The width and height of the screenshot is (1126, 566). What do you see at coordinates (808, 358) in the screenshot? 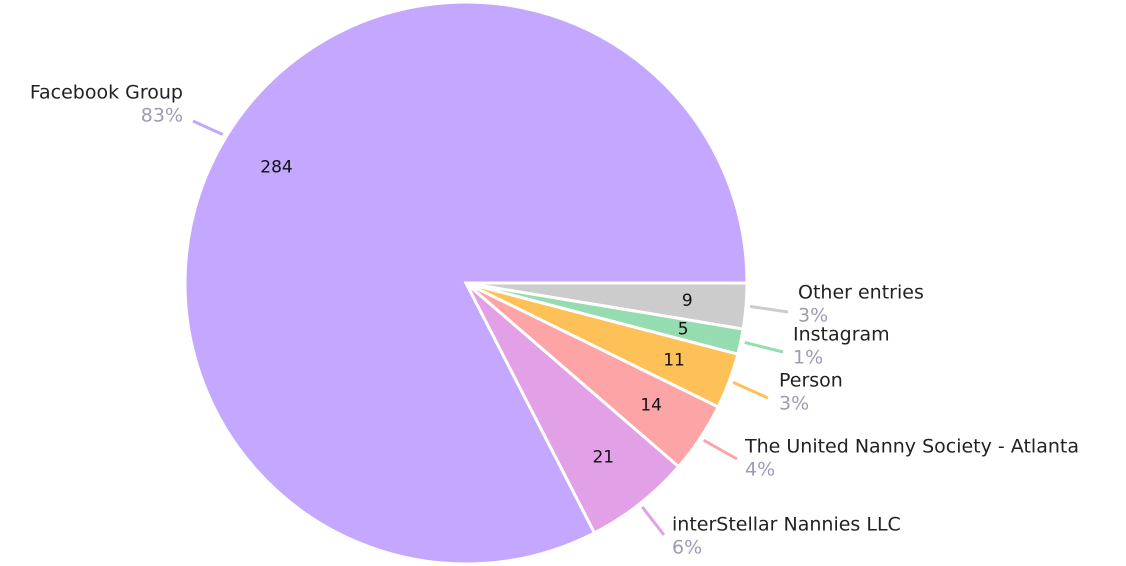
I see `slice-percent: 1%` at bounding box center [808, 358].